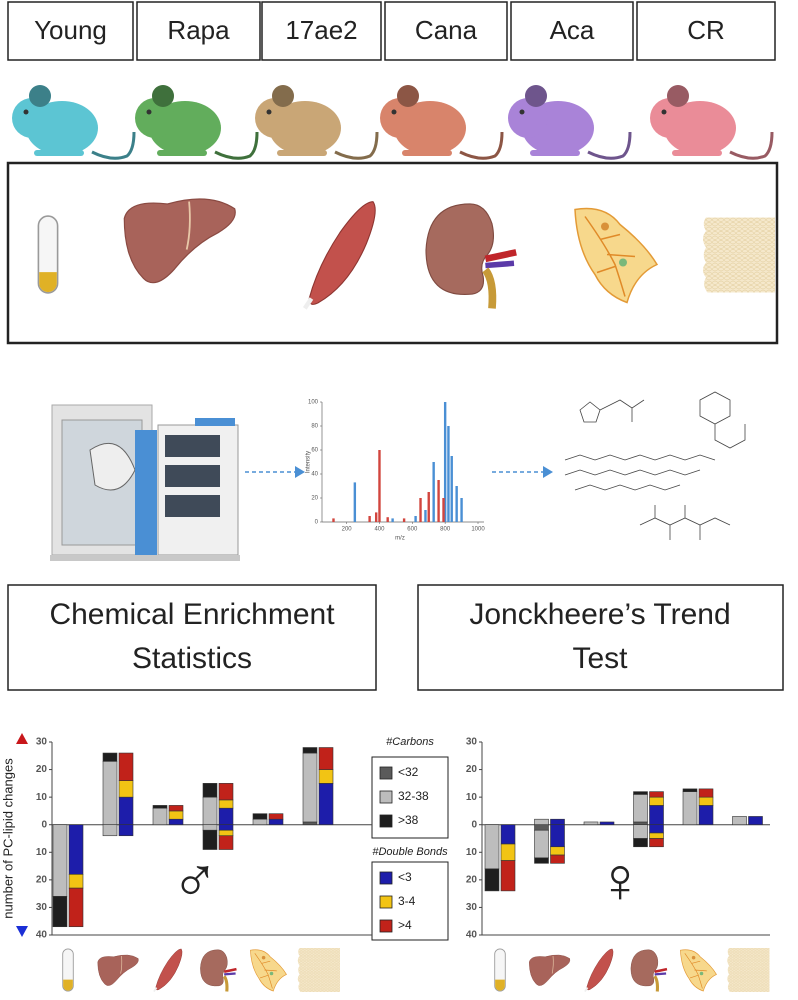 This screenshot has width=798, height=1000. What do you see at coordinates (616, 255) in the screenshot?
I see `adipose-icon` at bounding box center [616, 255].